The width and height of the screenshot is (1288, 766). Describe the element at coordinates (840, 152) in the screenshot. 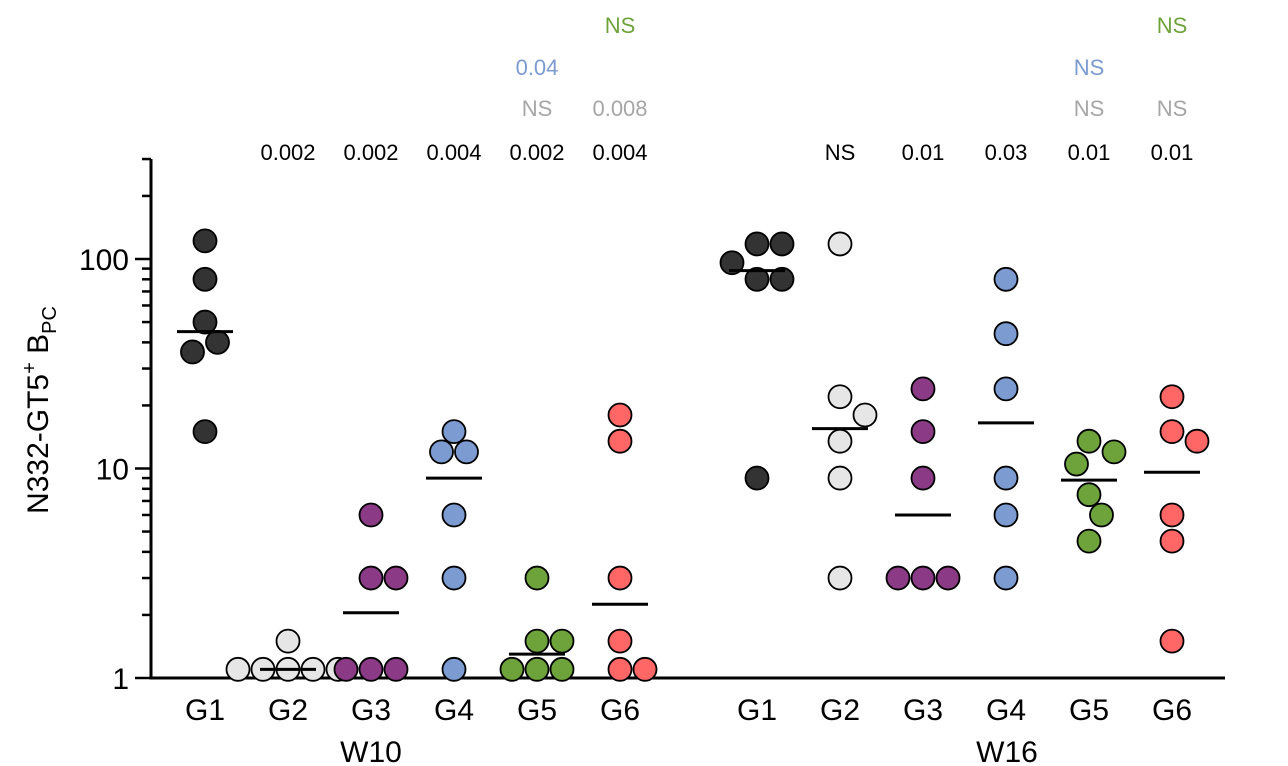

I see `p-value-black: NS` at that location.